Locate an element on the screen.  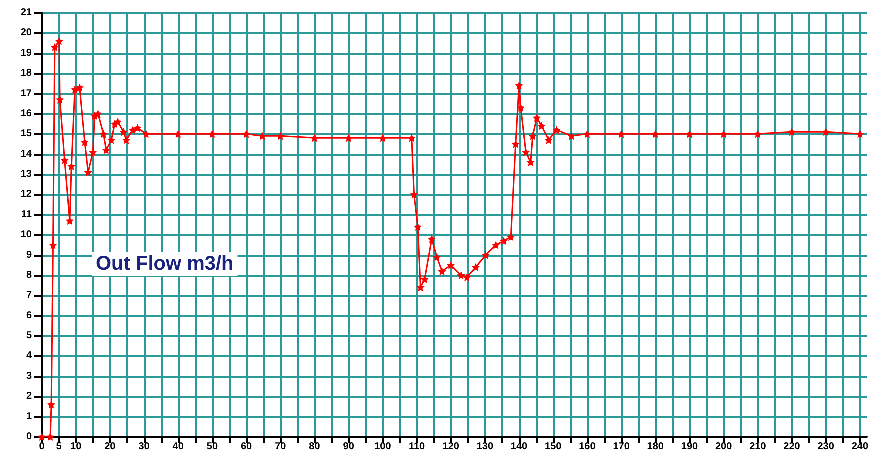
y-tick-label: 1 is located at coordinates (29, 416).